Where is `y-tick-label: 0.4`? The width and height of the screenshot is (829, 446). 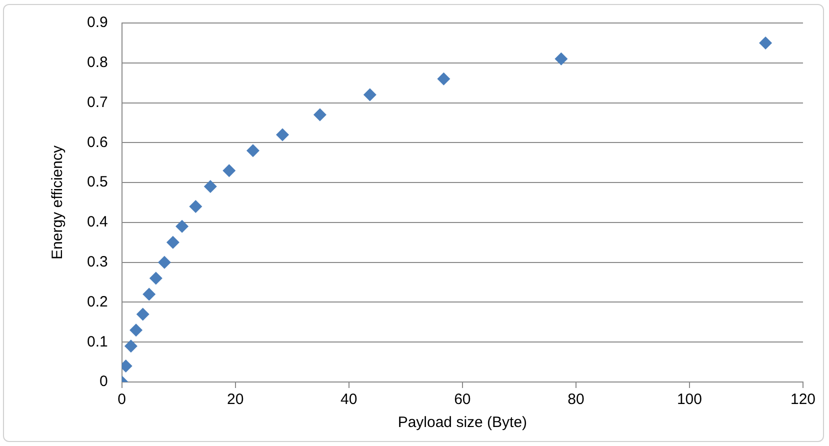
y-tick-label: 0.4 is located at coordinates (97, 222).